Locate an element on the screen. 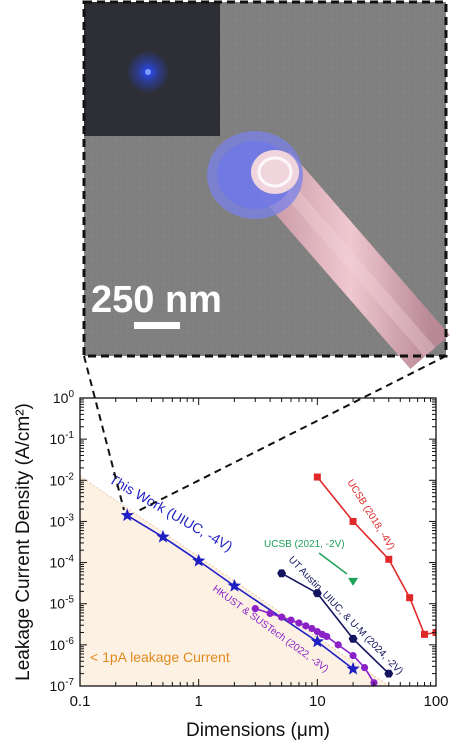 This screenshot has height=750, width=465. inset-panel is located at coordinates (152, 69).